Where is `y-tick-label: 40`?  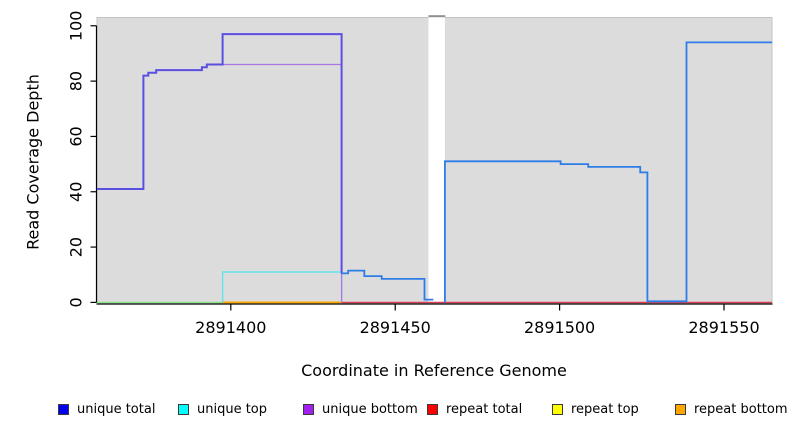
y-tick-label: 40 is located at coordinates (76, 192).